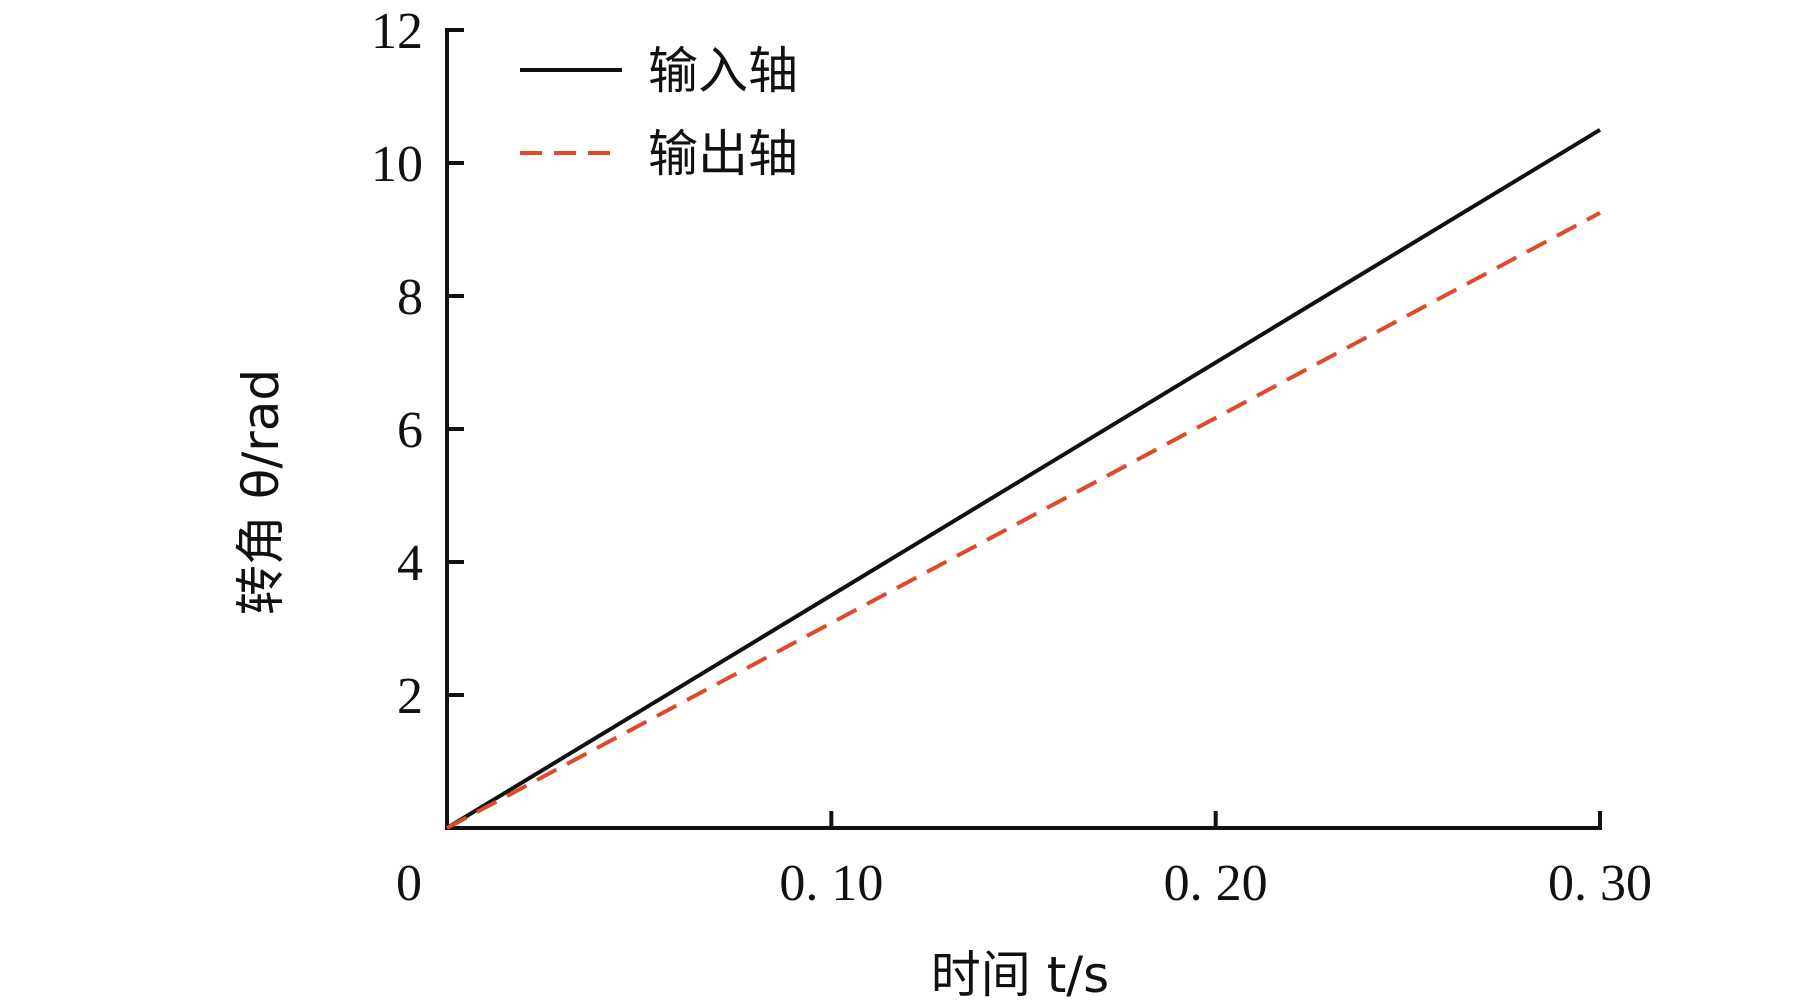 Image resolution: width=1819 pixels, height=1005 pixels. Describe the element at coordinates (409, 883) in the screenshot. I see `x-tick-label: 0` at that location.